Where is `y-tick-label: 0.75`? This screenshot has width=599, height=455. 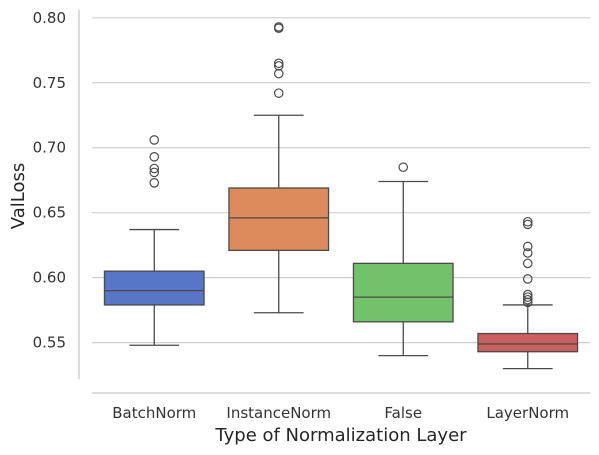
y-tick-label: 0.75 is located at coordinates (49, 83).